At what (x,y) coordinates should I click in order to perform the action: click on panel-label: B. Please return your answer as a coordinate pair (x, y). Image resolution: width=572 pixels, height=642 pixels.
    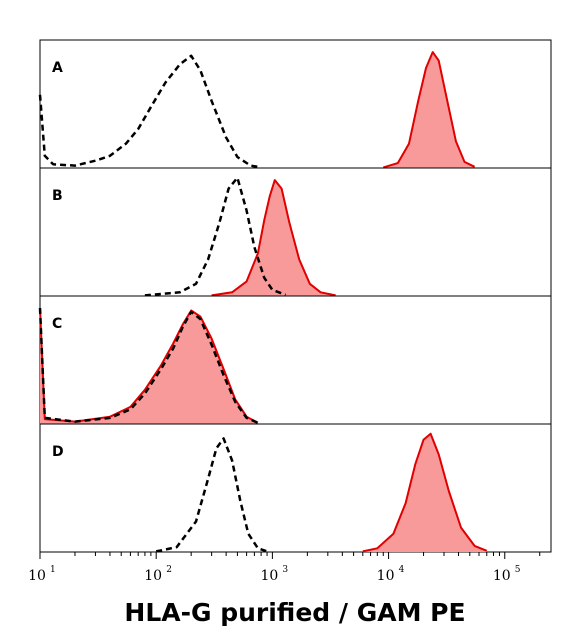
    Looking at the image, I should click on (57, 196).